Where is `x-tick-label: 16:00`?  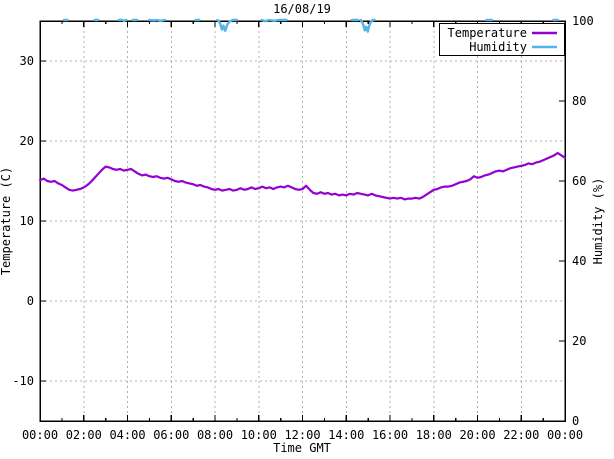
x-tick-label: 16:00 is located at coordinates (390, 435).